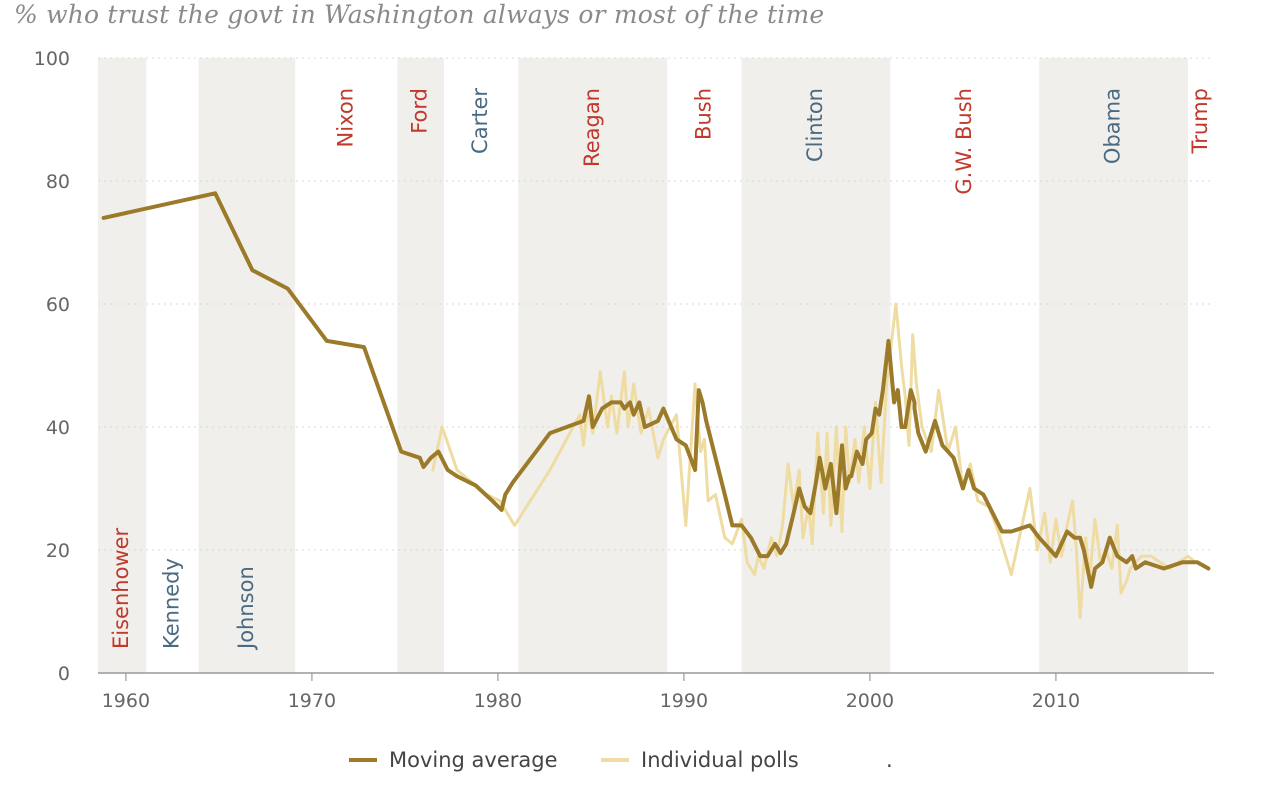  What do you see at coordinates (58, 551) in the screenshot?
I see `y-tick-label-20: 20` at bounding box center [58, 551].